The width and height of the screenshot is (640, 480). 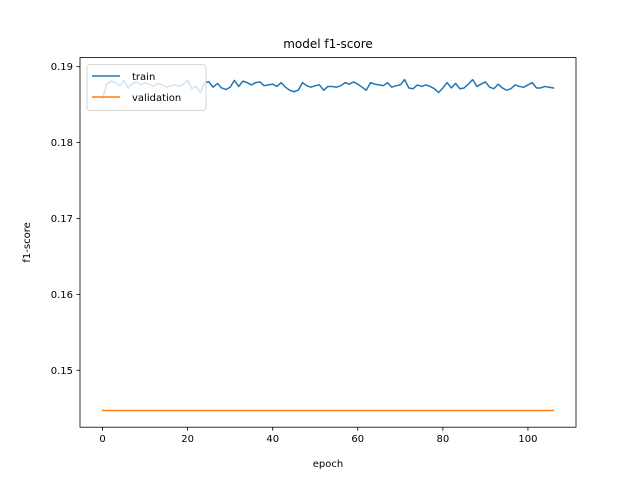 I want to click on y-tick-label: 0.17, so click(x=62, y=219).